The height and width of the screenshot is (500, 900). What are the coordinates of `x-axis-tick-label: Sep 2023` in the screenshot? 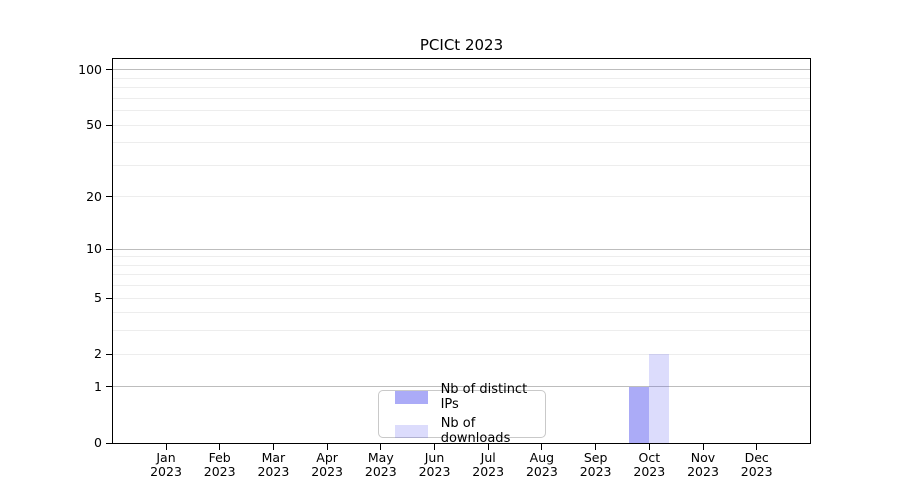 It's located at (595, 464).